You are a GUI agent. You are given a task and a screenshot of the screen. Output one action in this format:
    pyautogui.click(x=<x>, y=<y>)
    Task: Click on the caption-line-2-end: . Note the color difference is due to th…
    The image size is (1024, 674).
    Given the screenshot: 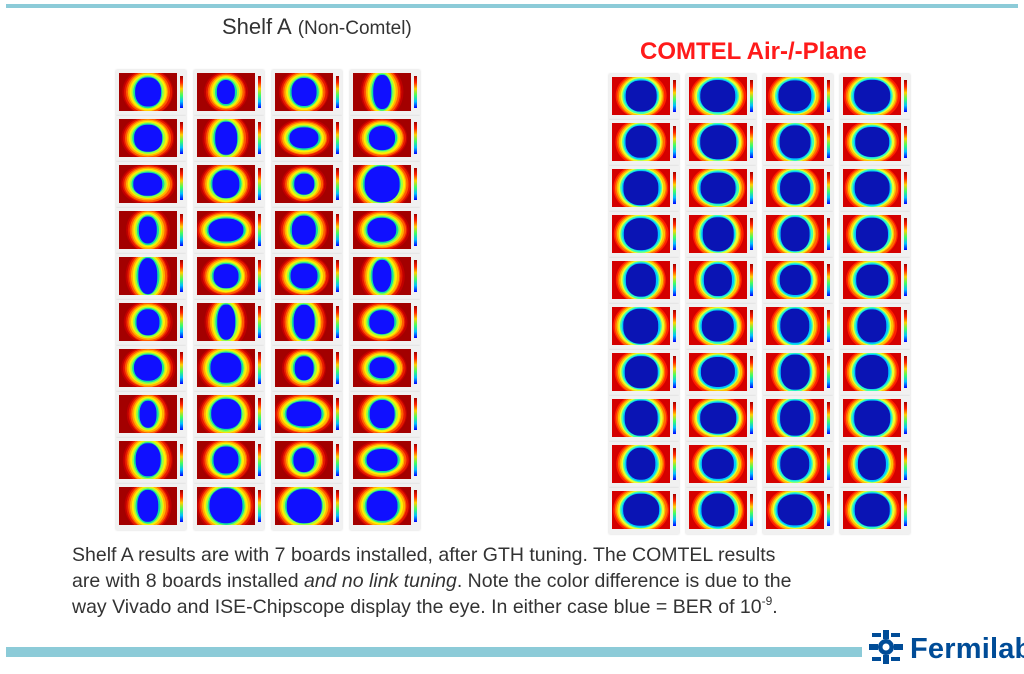 What is the action you would take?
    pyautogui.click(x=624, y=581)
    